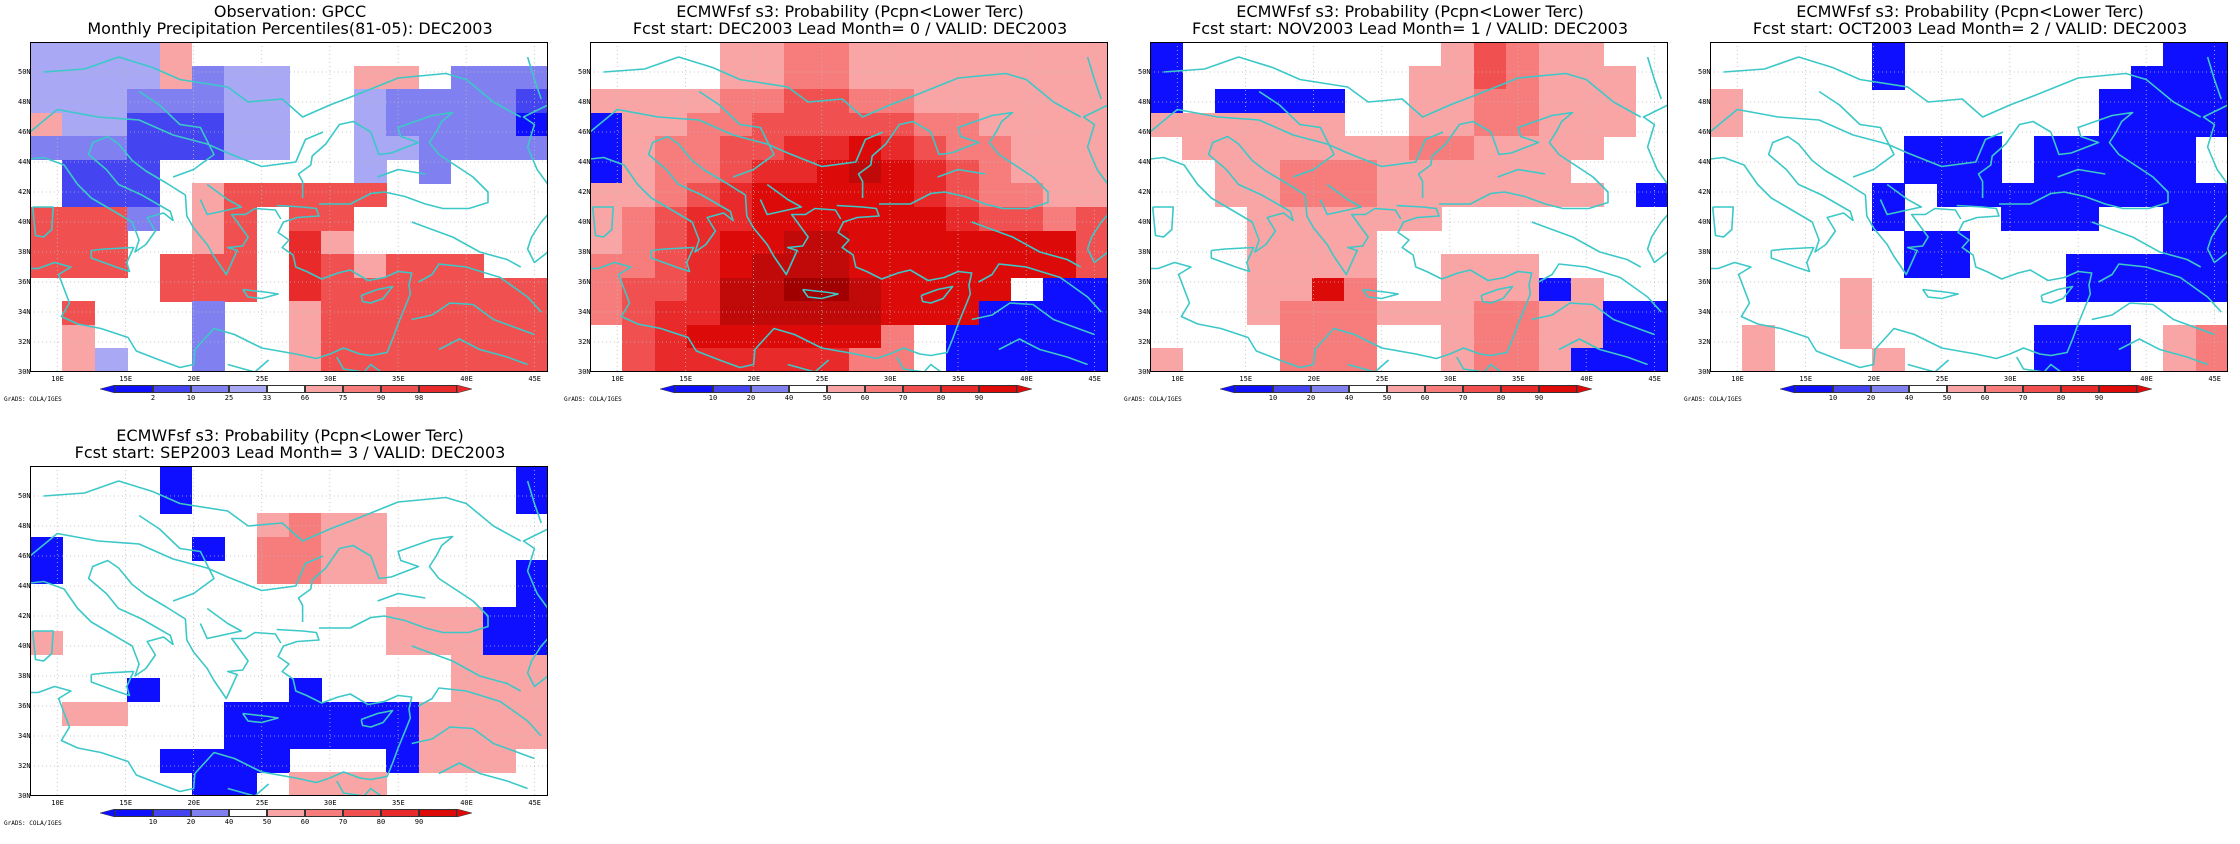  What do you see at coordinates (617, 379) in the screenshot?
I see `lon-tick-label: 10E` at bounding box center [617, 379].